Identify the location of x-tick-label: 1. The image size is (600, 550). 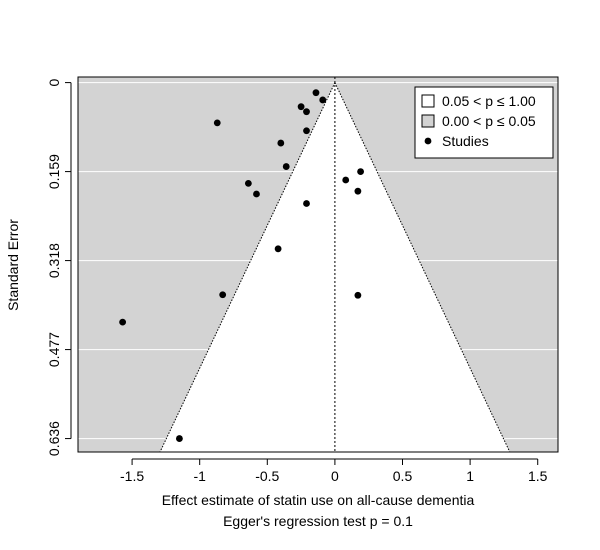
(470, 476).